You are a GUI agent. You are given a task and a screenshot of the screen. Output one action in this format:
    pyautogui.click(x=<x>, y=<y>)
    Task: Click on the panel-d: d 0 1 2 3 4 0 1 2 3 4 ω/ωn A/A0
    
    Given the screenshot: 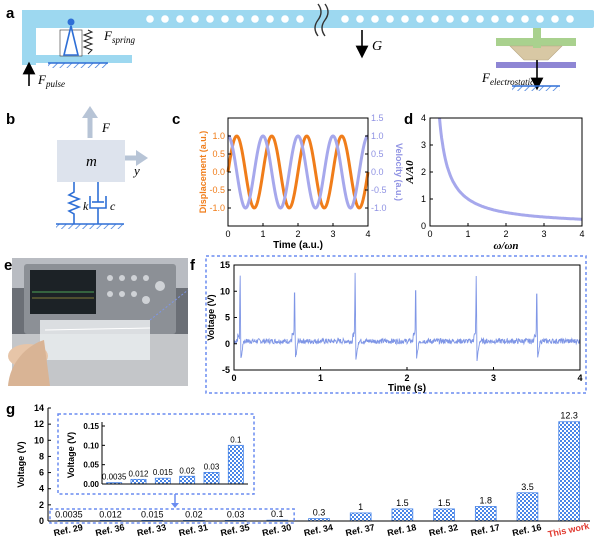 What is the action you would take?
    pyautogui.click(x=494, y=181)
    